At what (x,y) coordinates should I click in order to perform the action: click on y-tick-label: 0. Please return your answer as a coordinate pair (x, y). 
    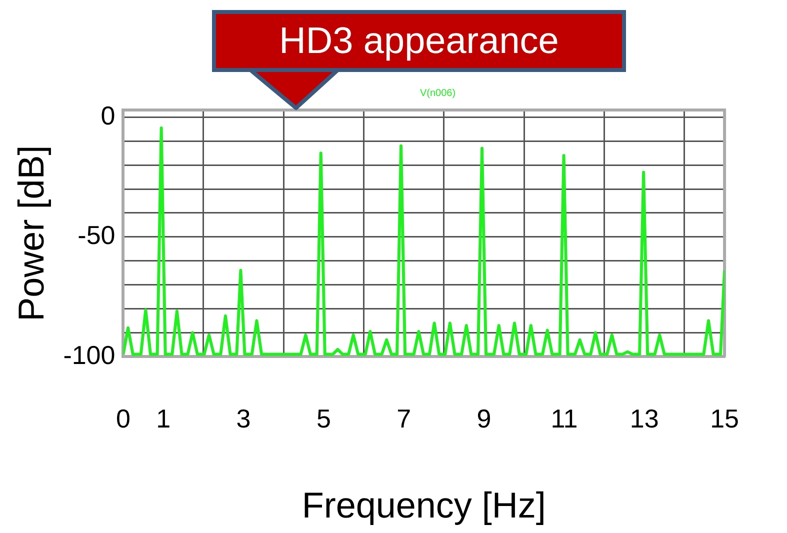
    Looking at the image, I should click on (108, 115).